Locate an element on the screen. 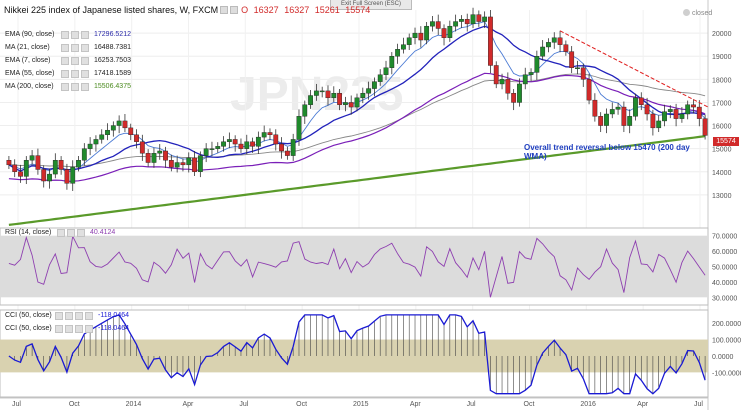 The height and width of the screenshot is (410, 741). rsi-line is located at coordinates (357, 266).